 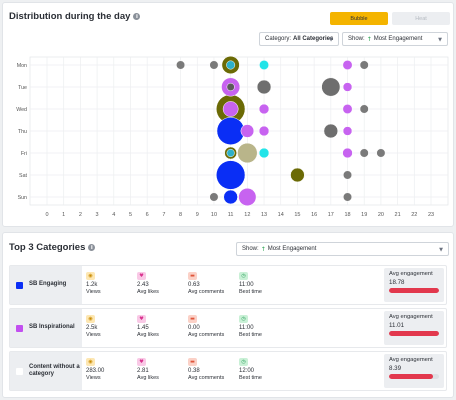 I want to click on category-dropdown-prefix: Category:, so click(x=278, y=39).